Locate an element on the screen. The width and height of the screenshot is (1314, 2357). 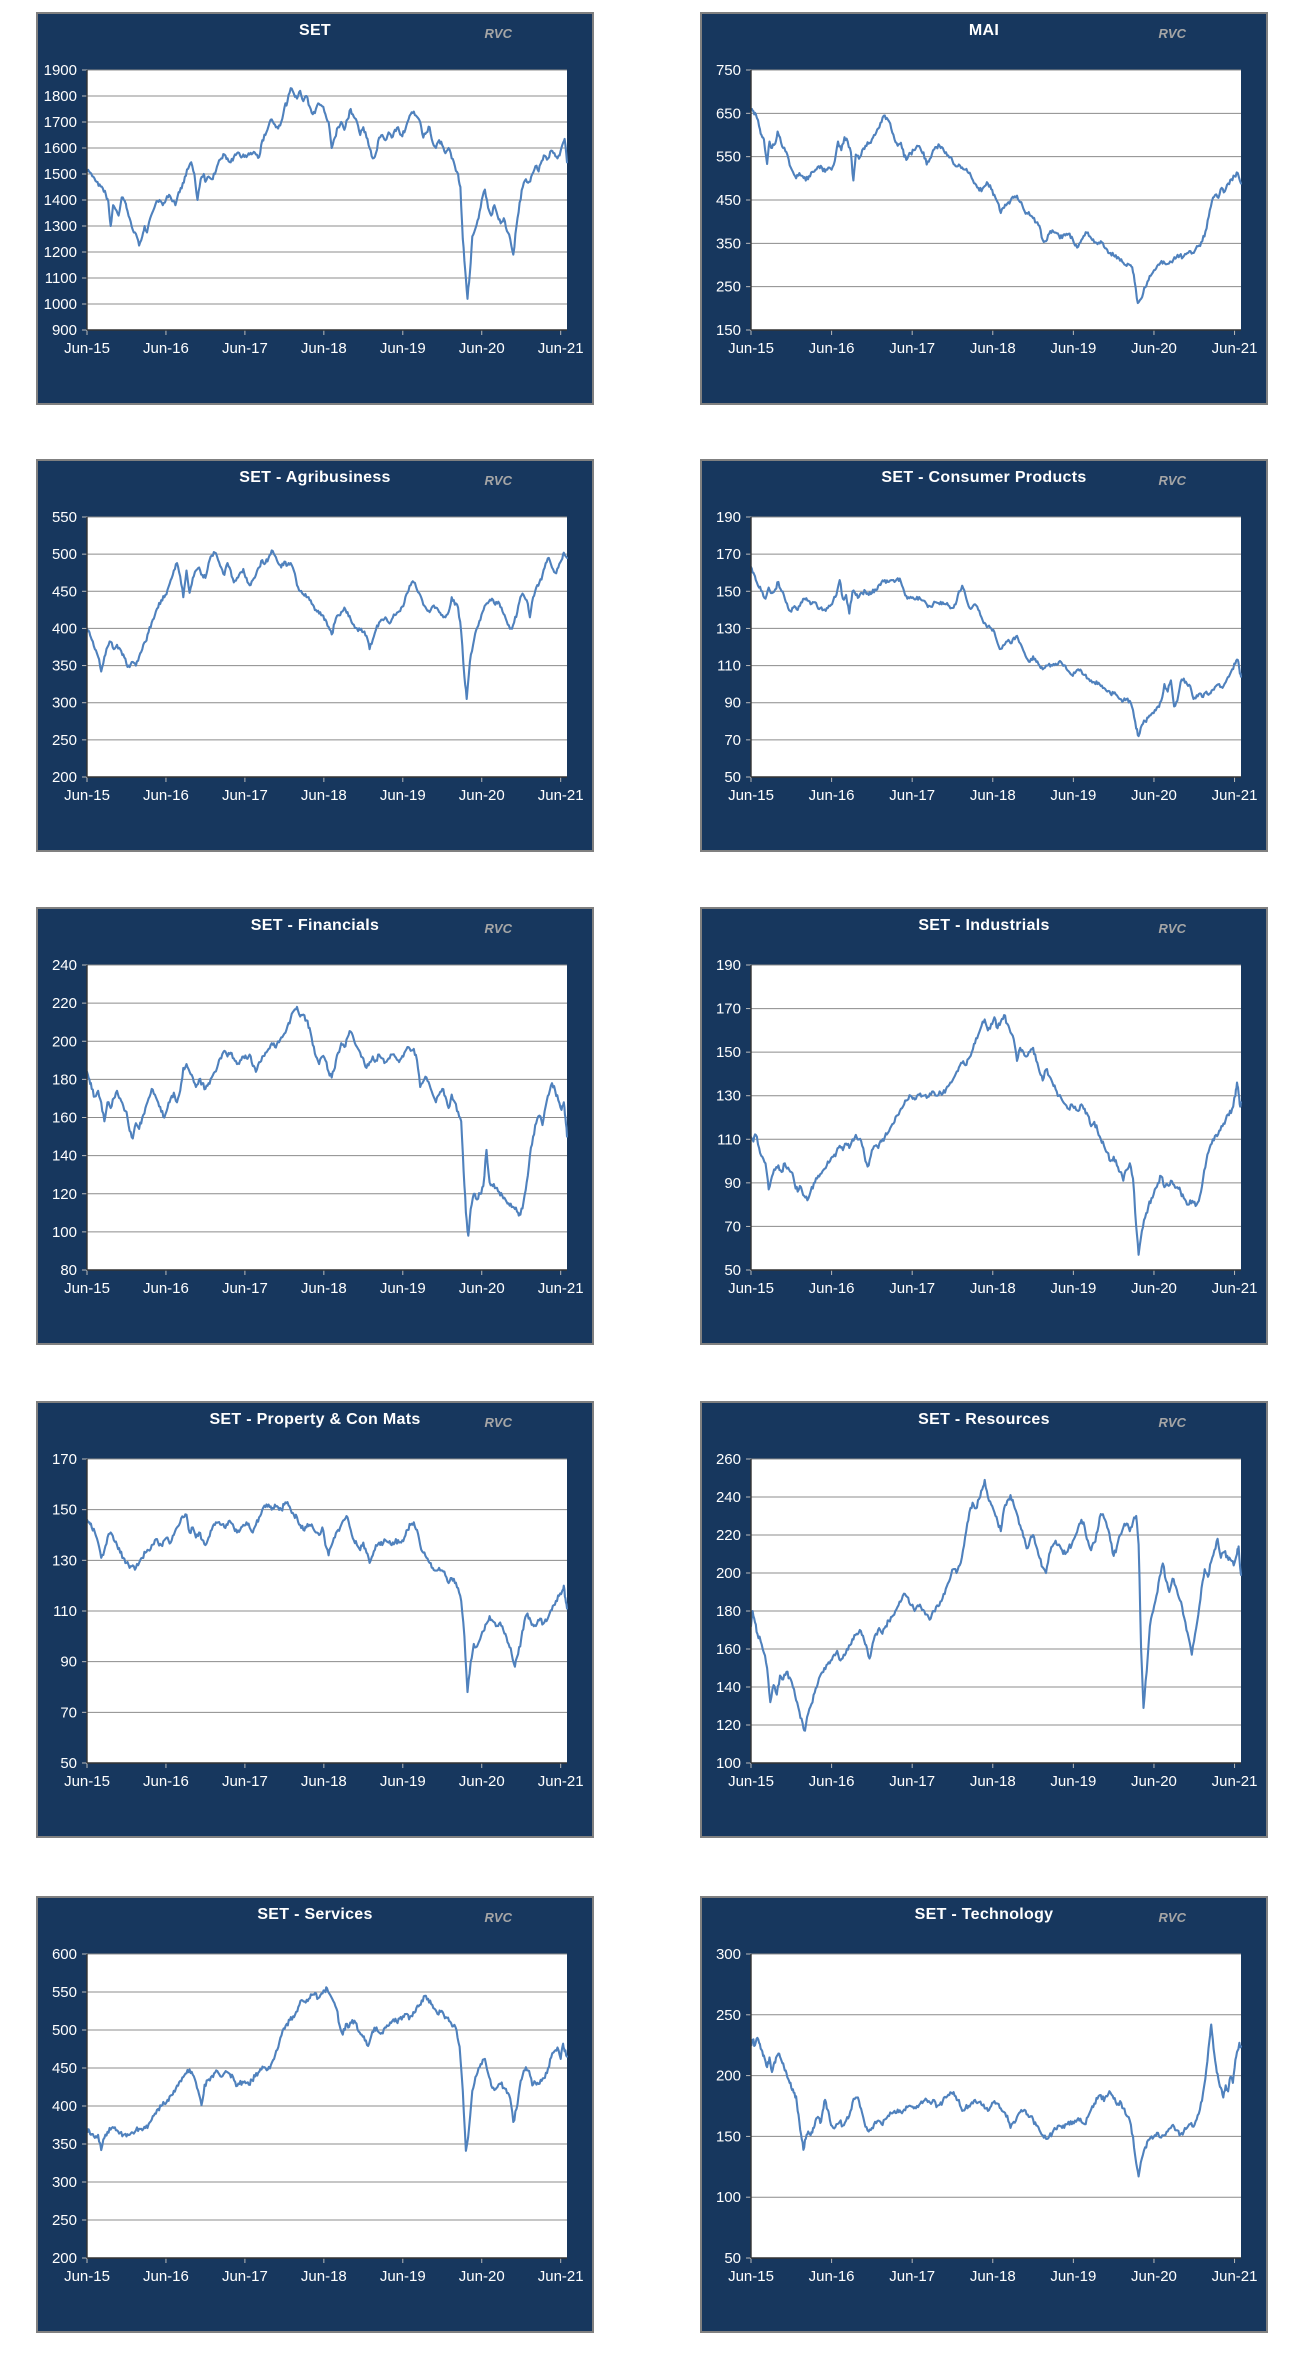
y-tick-label: 1800 is located at coordinates (60, 96).